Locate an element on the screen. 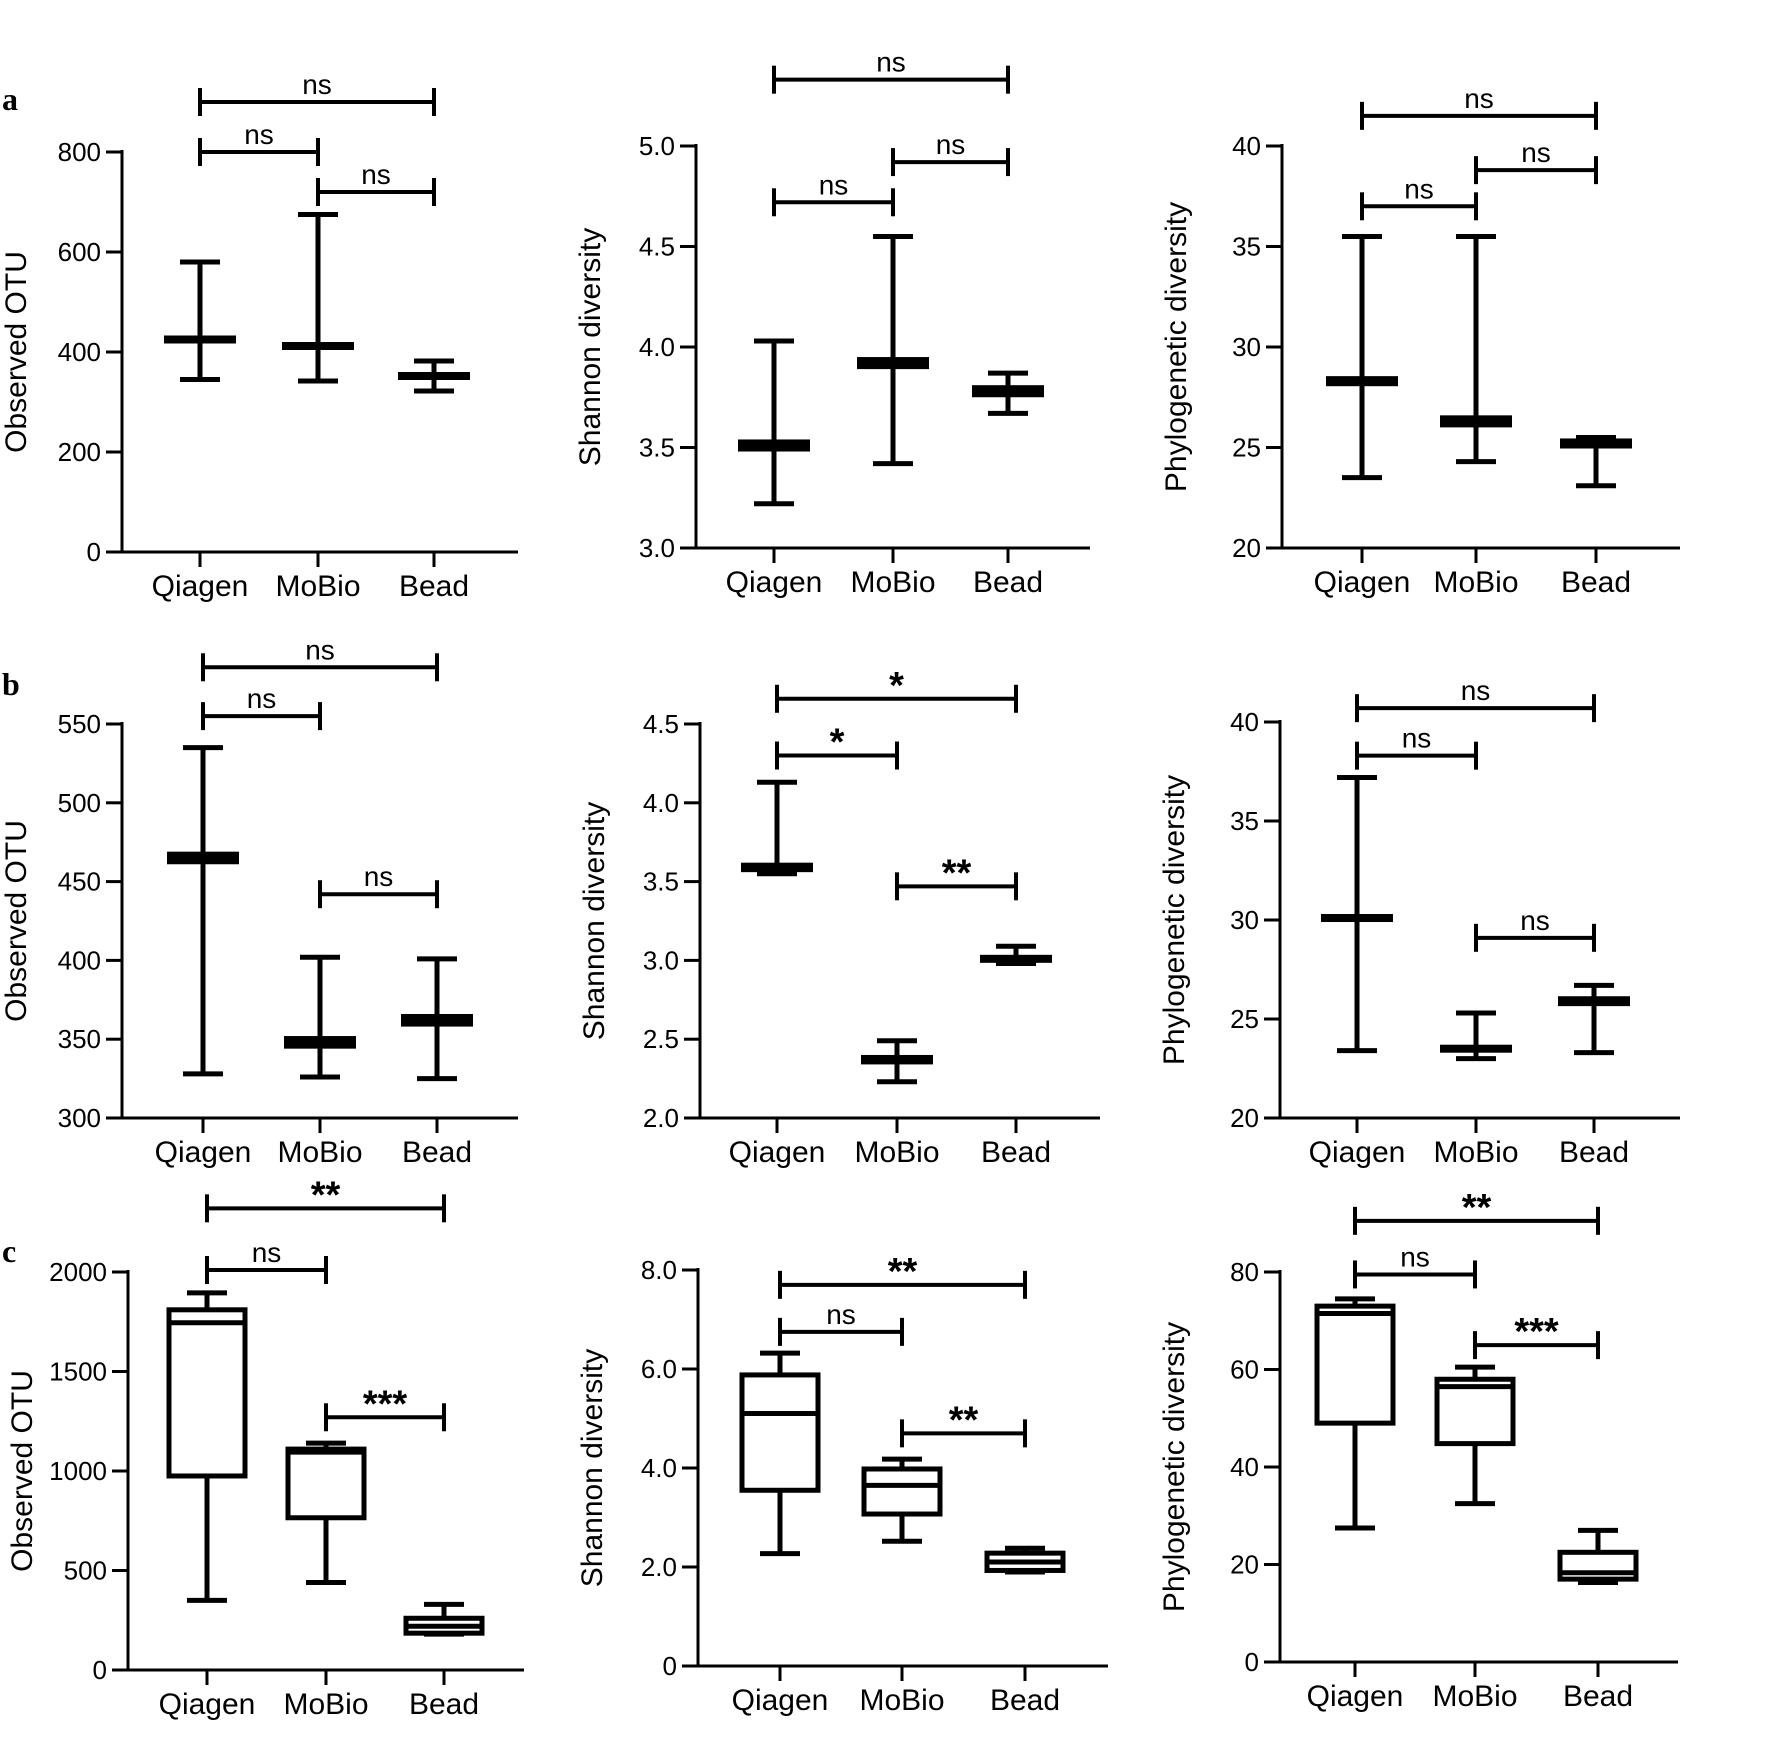 The width and height of the screenshot is (1765, 1753). y-tick-label: 800 is located at coordinates (79, 152).